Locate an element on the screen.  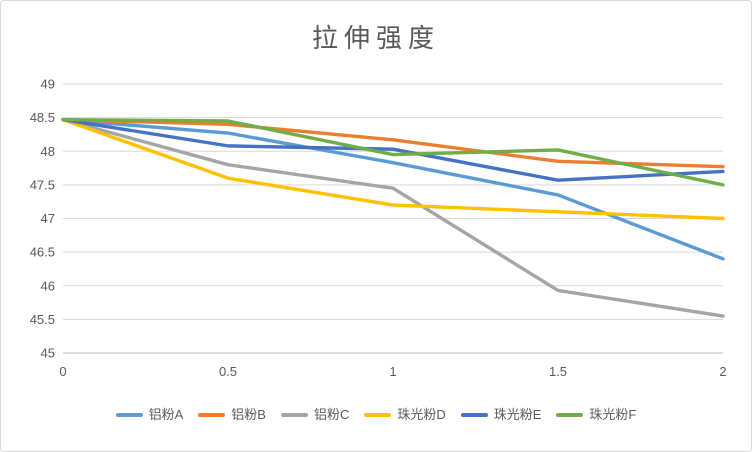
y-tick-label: 45.5 is located at coordinates (42, 319).